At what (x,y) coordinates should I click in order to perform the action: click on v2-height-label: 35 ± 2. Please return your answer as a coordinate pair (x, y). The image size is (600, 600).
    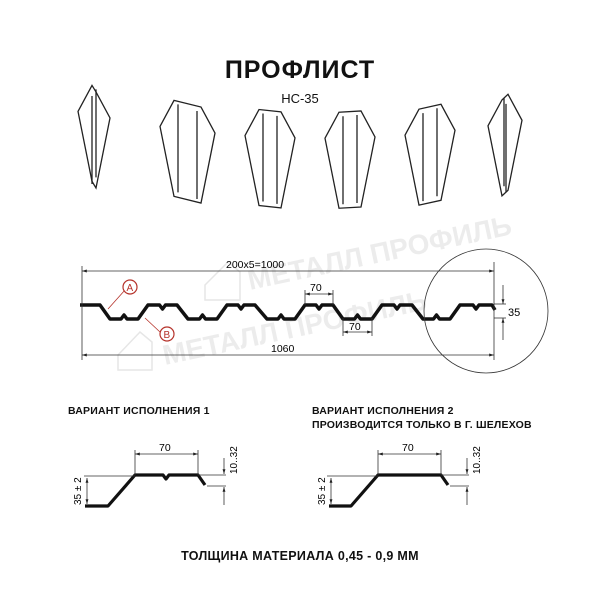
    Looking at the image, I should click on (322, 491).